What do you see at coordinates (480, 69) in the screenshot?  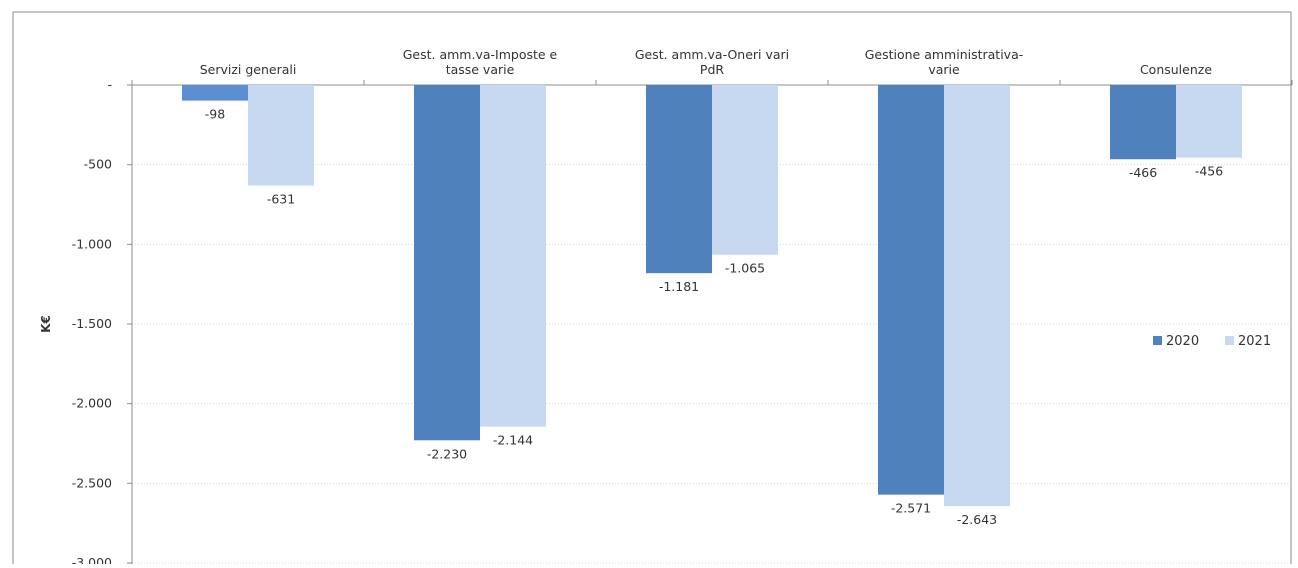 I see `category-label: tasse varie` at bounding box center [480, 69].